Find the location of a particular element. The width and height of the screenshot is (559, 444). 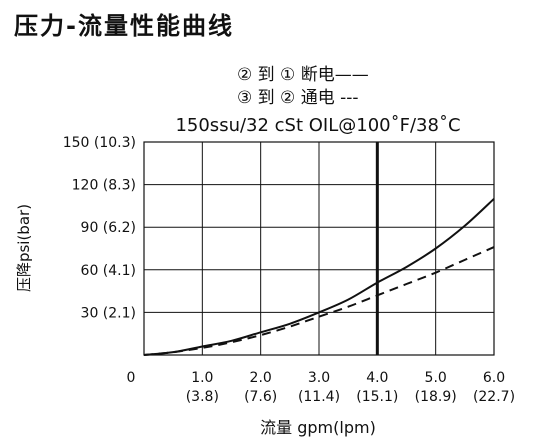

x-tick-label: 0 is located at coordinates (131, 378).